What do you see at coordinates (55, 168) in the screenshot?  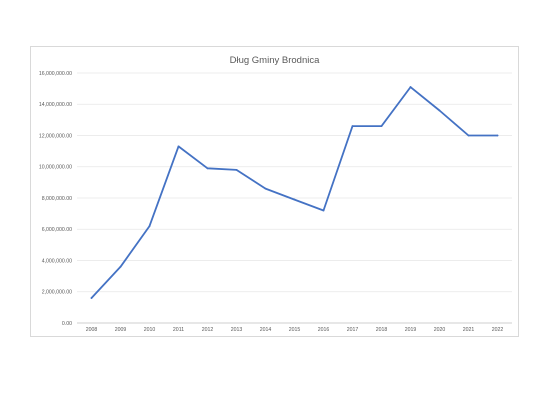 I see `y-tick-label: 10,000,000.00` at bounding box center [55, 168].